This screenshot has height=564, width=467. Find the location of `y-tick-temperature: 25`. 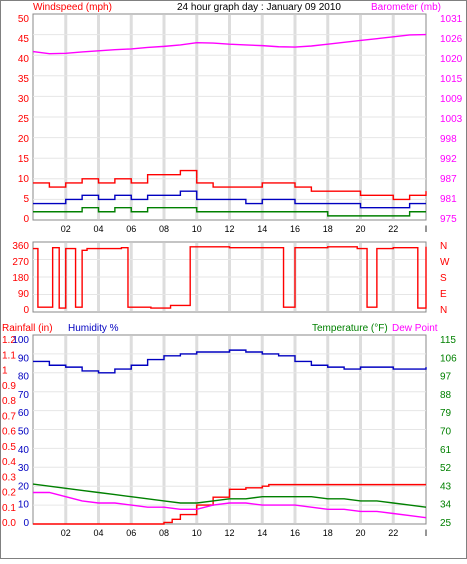

y-tick-temperature: 25 is located at coordinates (446, 523).